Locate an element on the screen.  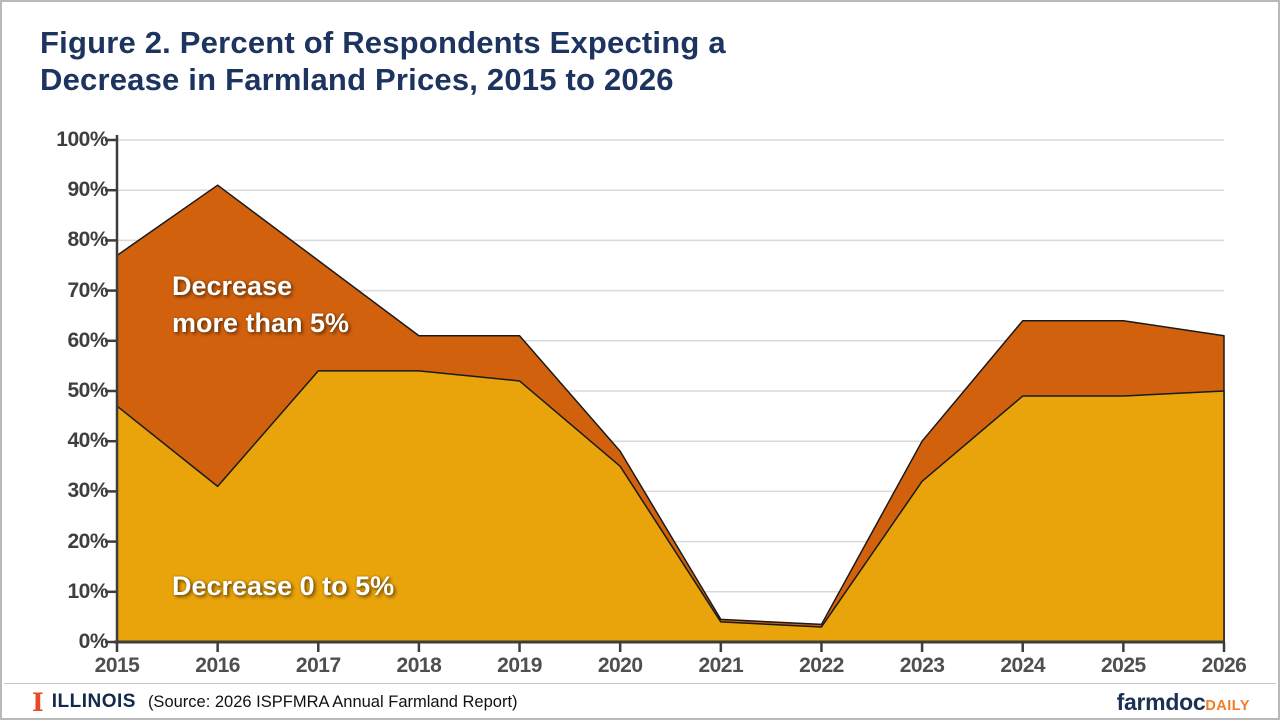
x-tick-label: 2016 is located at coordinates (217, 665).